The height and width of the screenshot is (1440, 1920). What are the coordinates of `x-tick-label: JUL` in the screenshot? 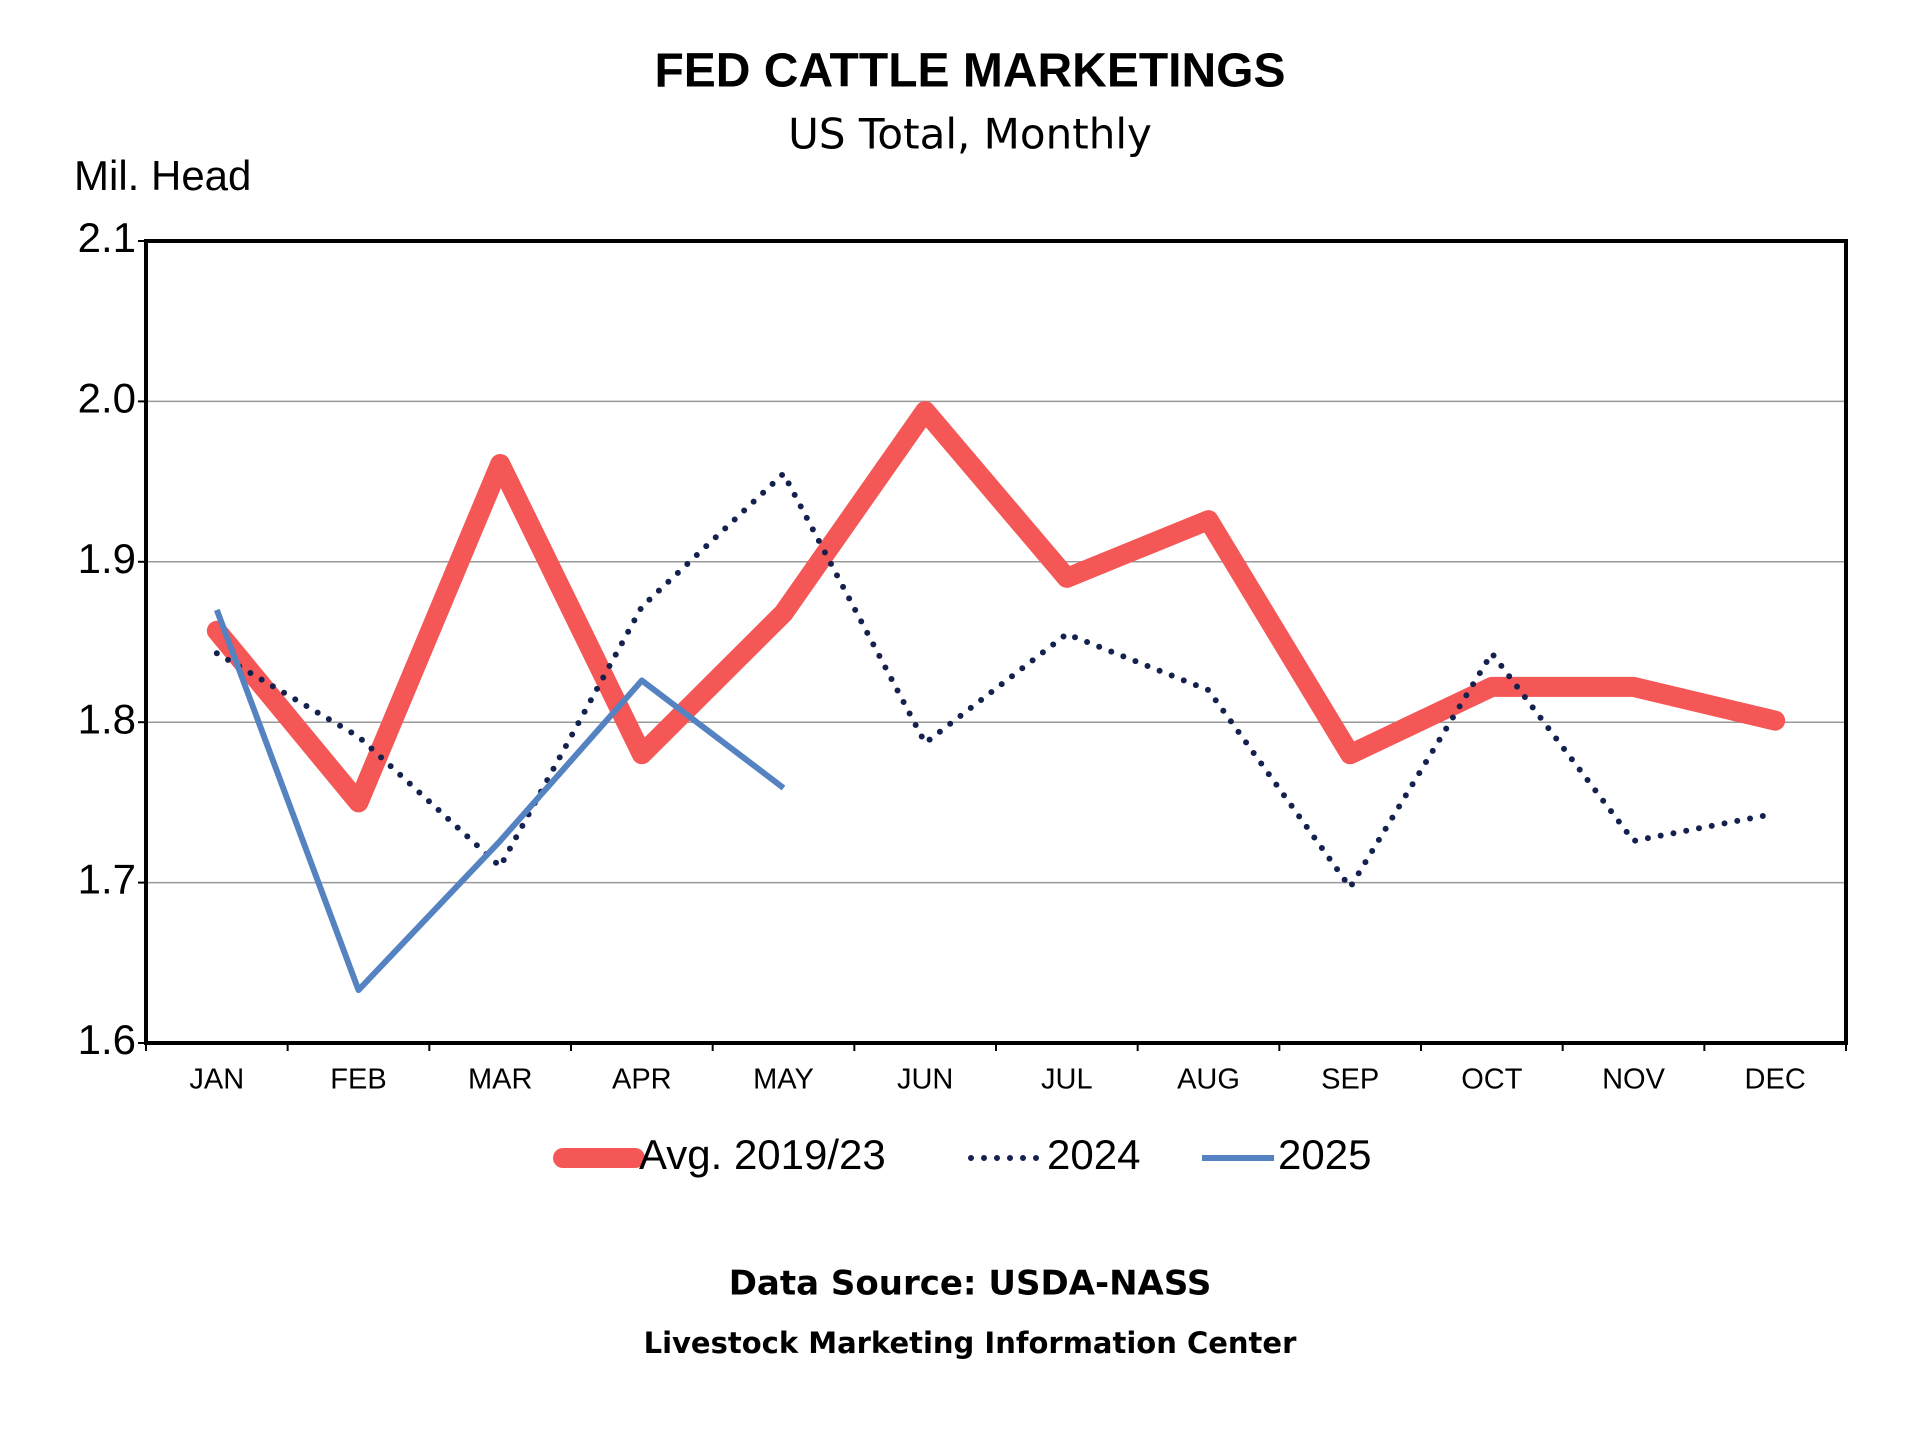 It's located at (1067, 1080).